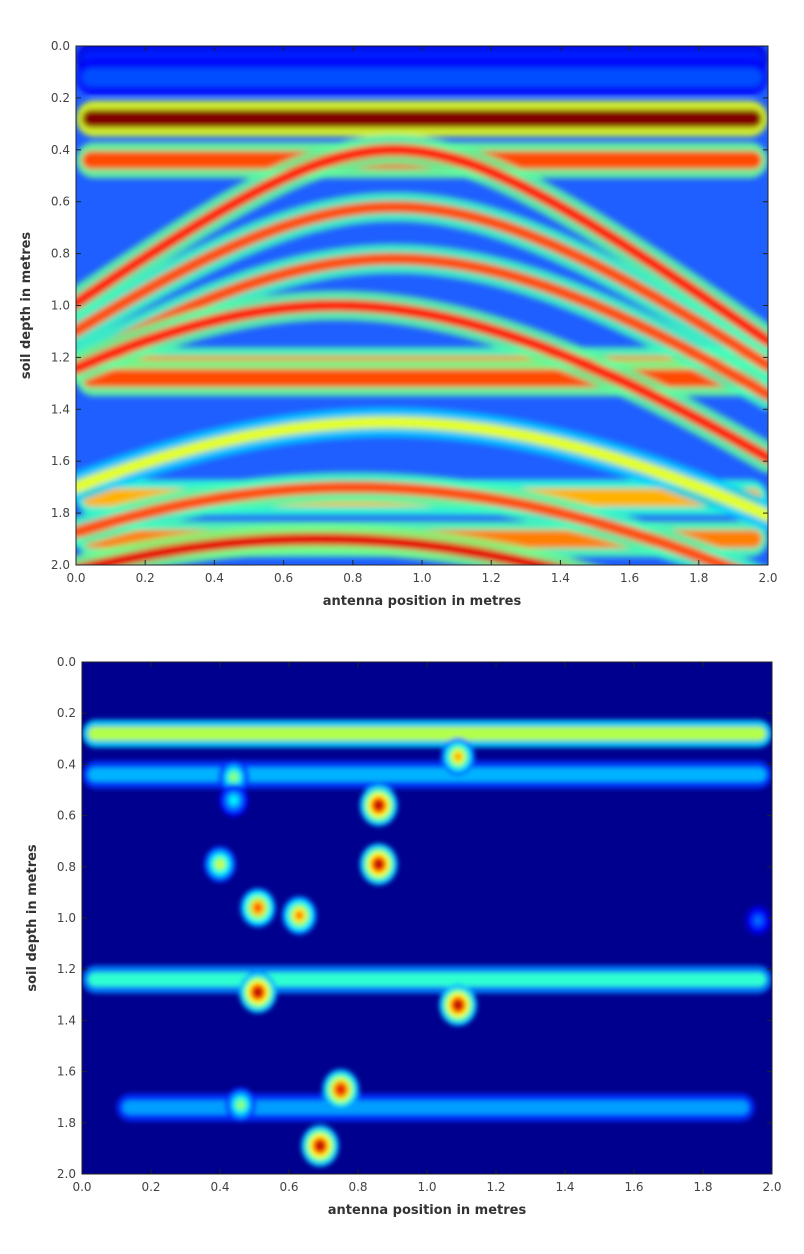 The height and width of the screenshot is (1254, 804). What do you see at coordinates (66, 713) in the screenshot?
I see `bottom-y-tick-label-1: 0.2` at bounding box center [66, 713].